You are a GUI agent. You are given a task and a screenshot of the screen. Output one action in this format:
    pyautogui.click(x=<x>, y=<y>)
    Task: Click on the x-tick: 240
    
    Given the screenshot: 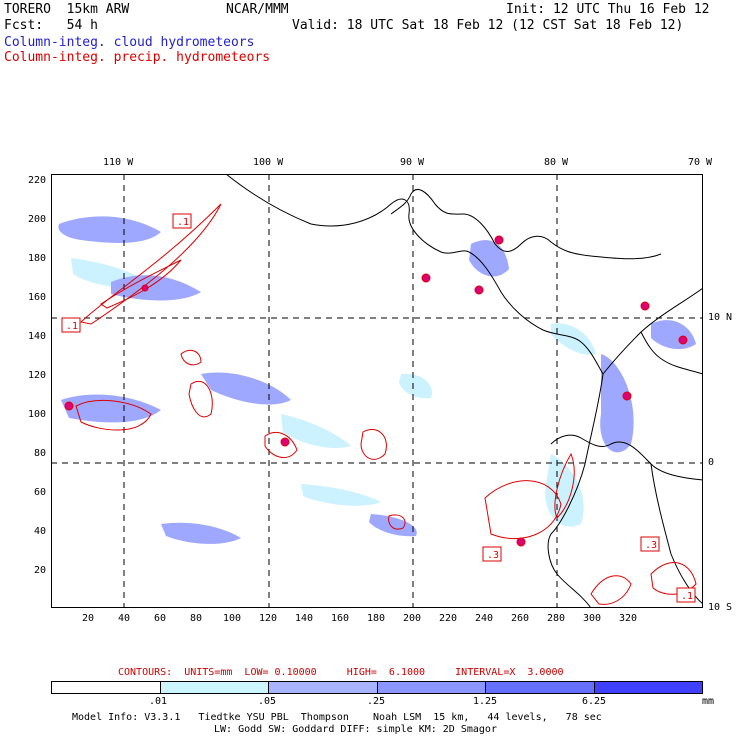 What is the action you would take?
    pyautogui.click(x=484, y=618)
    